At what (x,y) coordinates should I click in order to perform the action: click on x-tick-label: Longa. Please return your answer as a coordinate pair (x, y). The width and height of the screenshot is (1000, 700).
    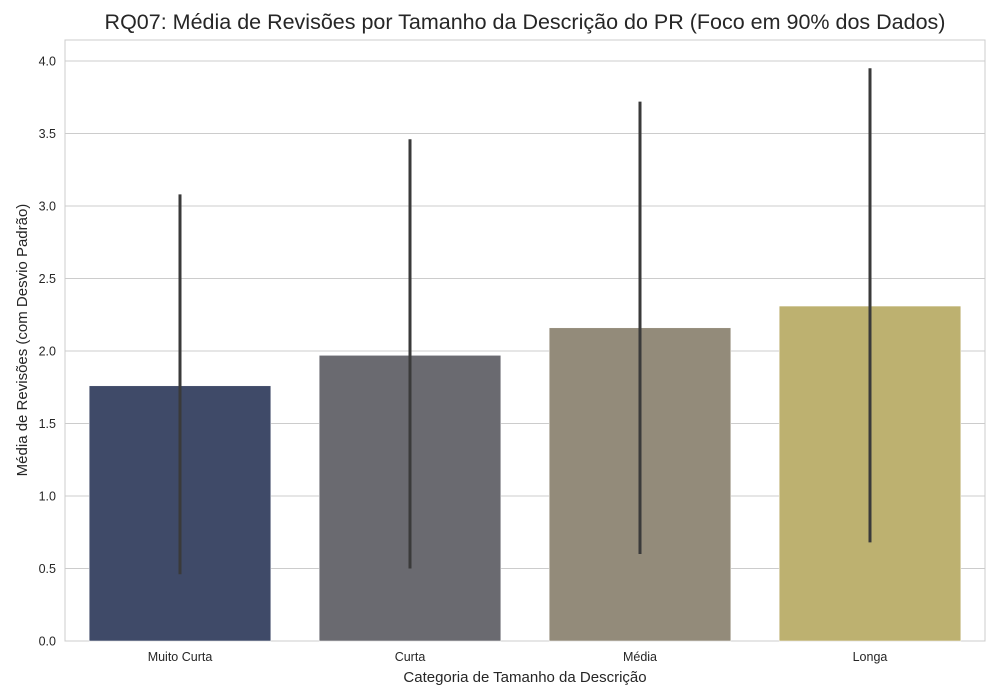
    Looking at the image, I should click on (870, 657).